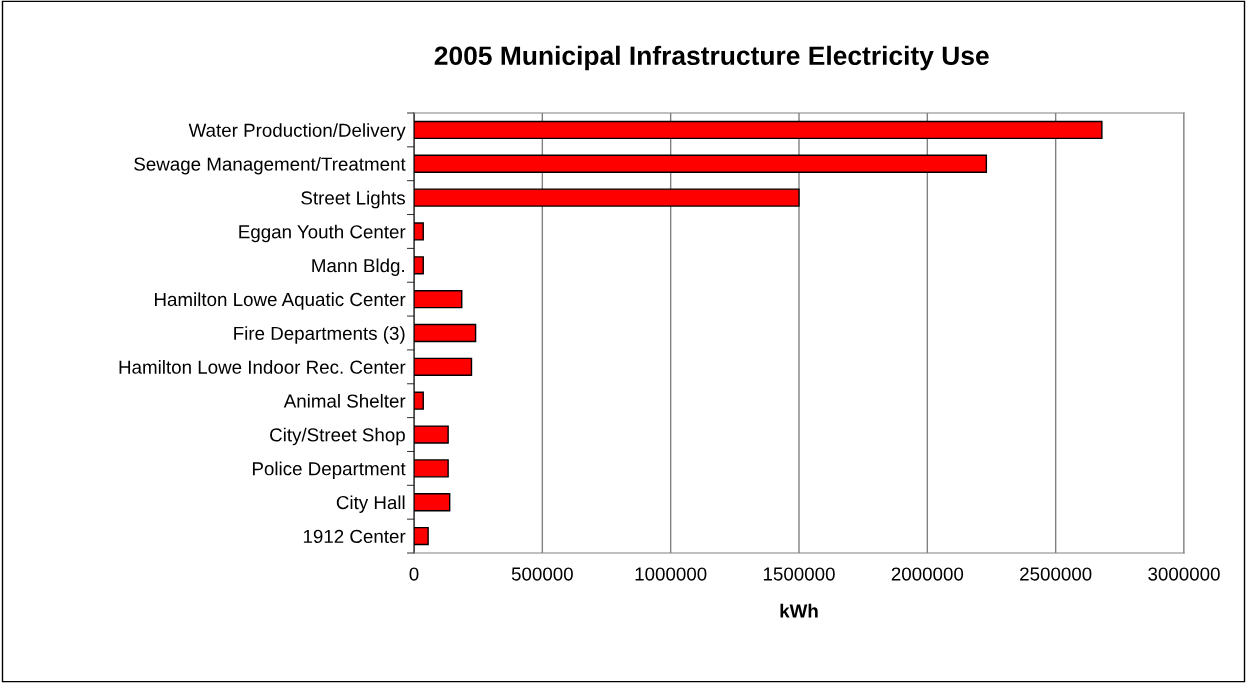  Describe the element at coordinates (711, 58) in the screenshot. I see `chart-title: 2005 Municipal Infrastructure Electricity Use` at that location.